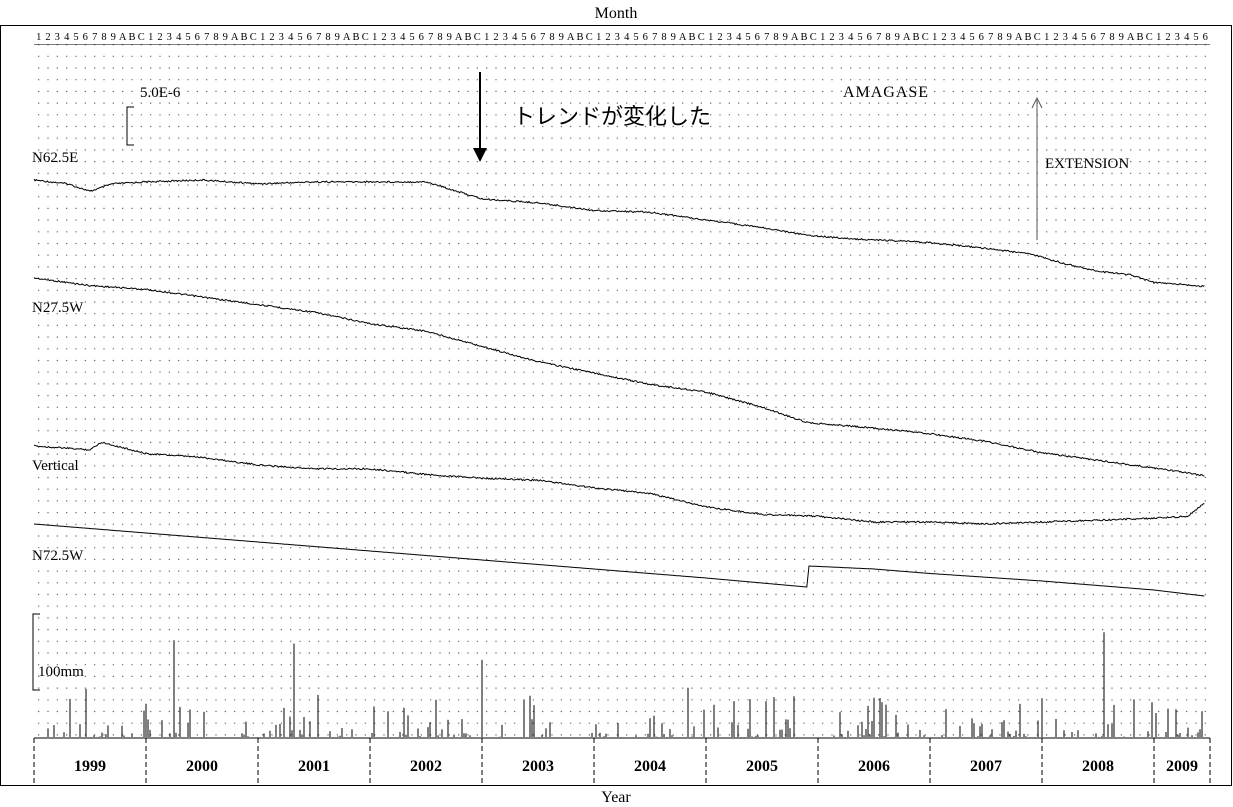 This screenshot has width=1233, height=807. Describe the element at coordinates (762, 766) in the screenshot. I see `year-label: 2005` at that location.